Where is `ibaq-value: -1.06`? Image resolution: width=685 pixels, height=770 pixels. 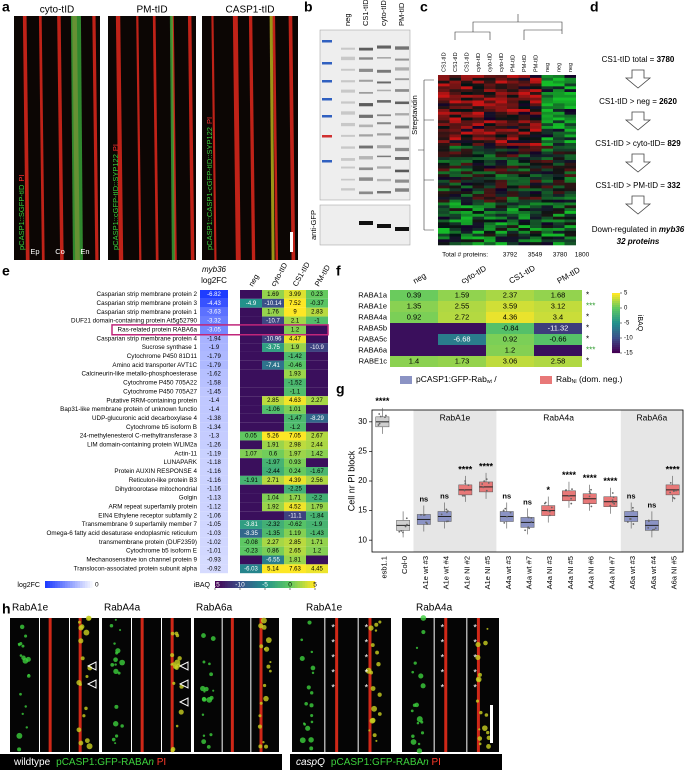
ibaq-value: -1.06 is located at coordinates (273, 410).